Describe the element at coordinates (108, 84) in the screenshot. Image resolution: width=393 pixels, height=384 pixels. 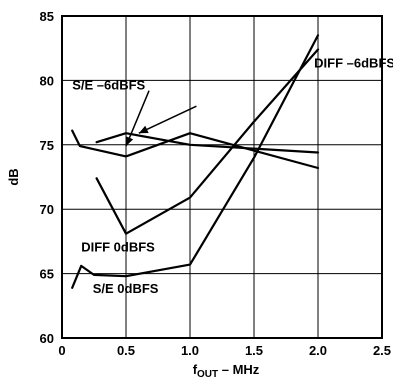
I see `series-annotation: S/E –6dBFS` at that location.